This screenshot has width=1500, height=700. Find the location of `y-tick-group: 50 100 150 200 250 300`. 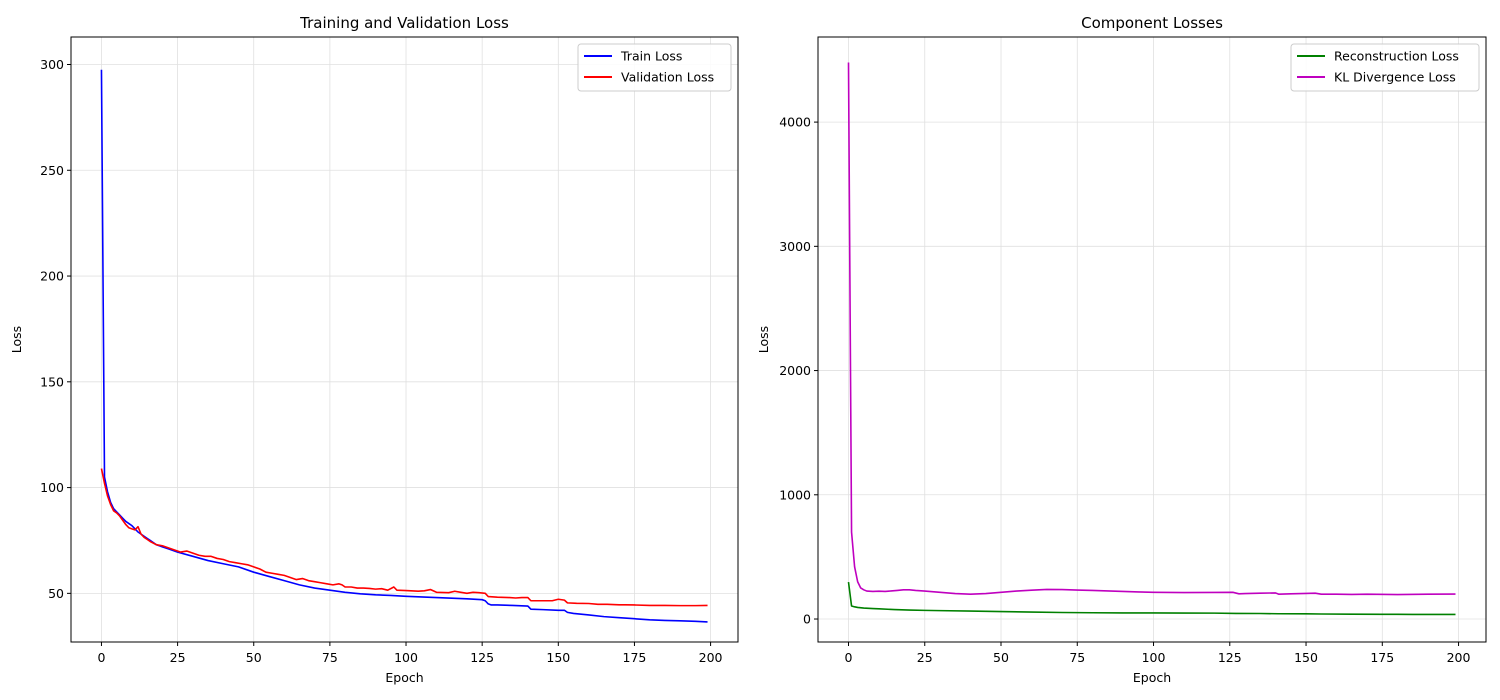

y-tick-group: 50 100 150 200 250 300 is located at coordinates (55, 329).